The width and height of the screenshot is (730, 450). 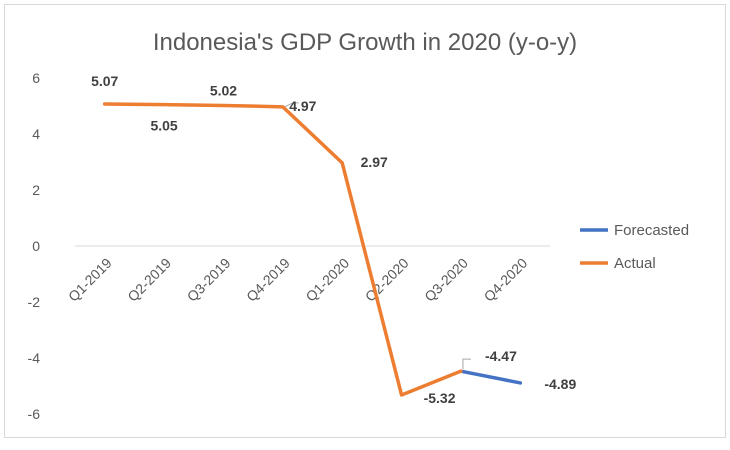 What do you see at coordinates (36, 78) in the screenshot?
I see `y-tick-label: 6` at bounding box center [36, 78].